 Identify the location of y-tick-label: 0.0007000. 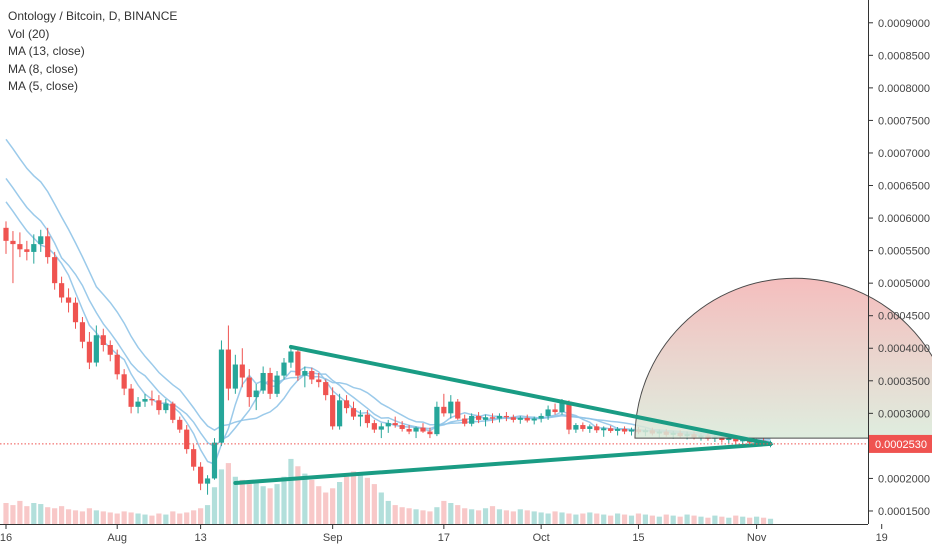
(904, 154).